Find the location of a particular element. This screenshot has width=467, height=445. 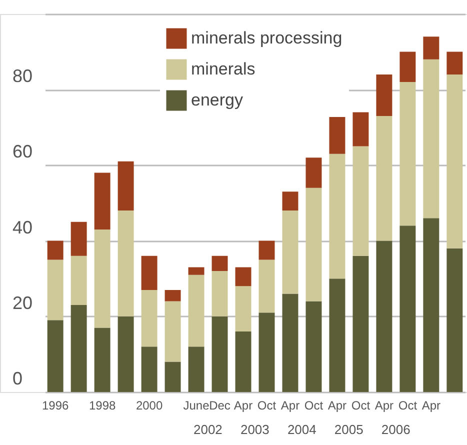

legend-label: energy is located at coordinates (217, 100).